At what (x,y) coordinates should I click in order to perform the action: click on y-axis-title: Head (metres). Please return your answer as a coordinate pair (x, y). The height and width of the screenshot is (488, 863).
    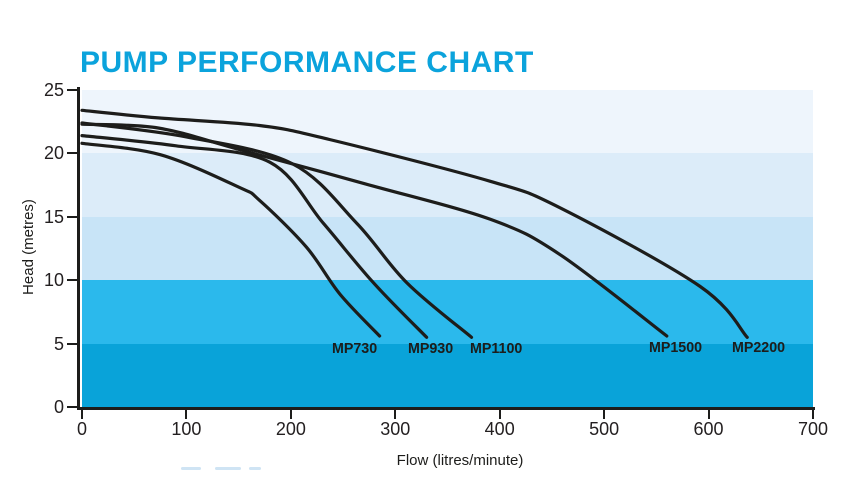
    Looking at the image, I should click on (28, 247).